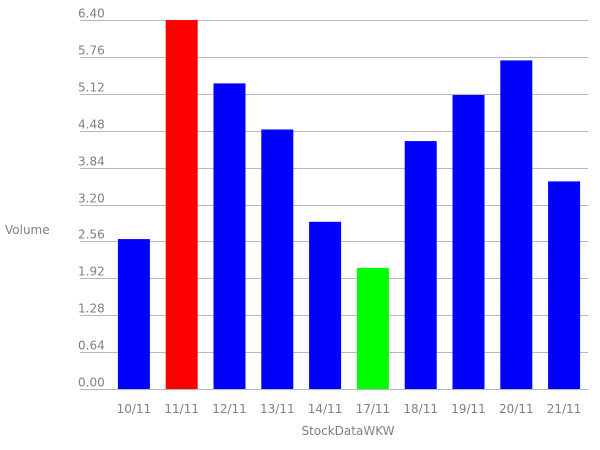 The image size is (600, 450). What do you see at coordinates (91, 346) in the screenshot?
I see `y-tick-label: 0.64` at bounding box center [91, 346].